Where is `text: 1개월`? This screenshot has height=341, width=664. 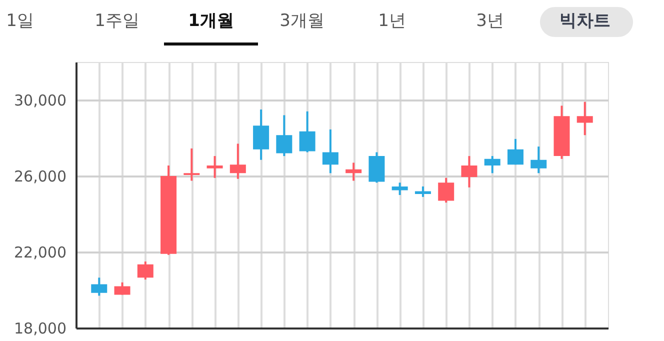
text: 1개월 is located at coordinates (211, 21).